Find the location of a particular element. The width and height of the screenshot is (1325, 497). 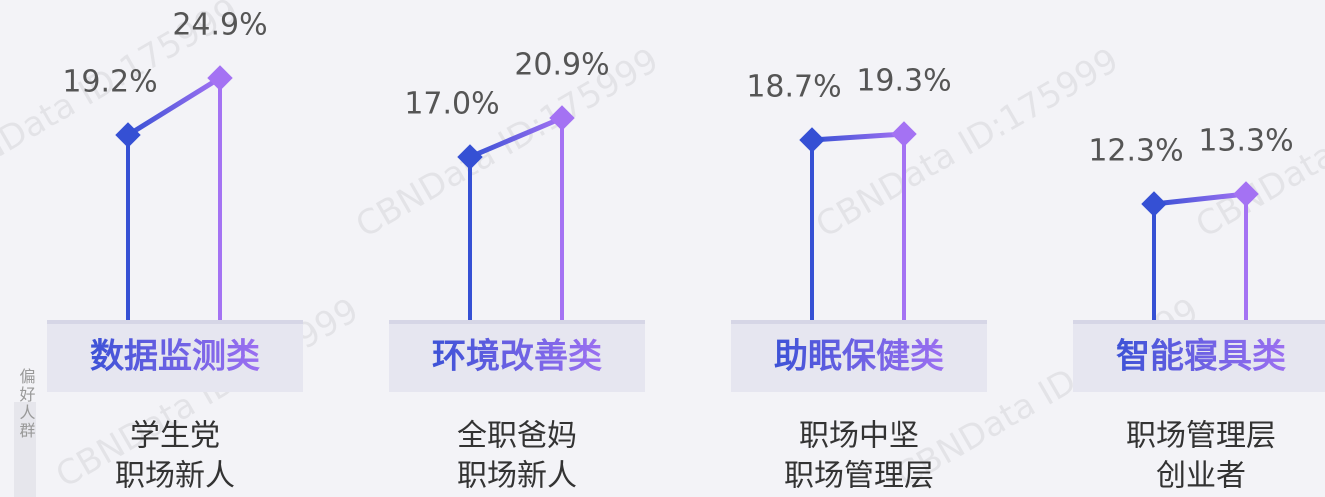

value-label: 19.3% is located at coordinates (903, 81).